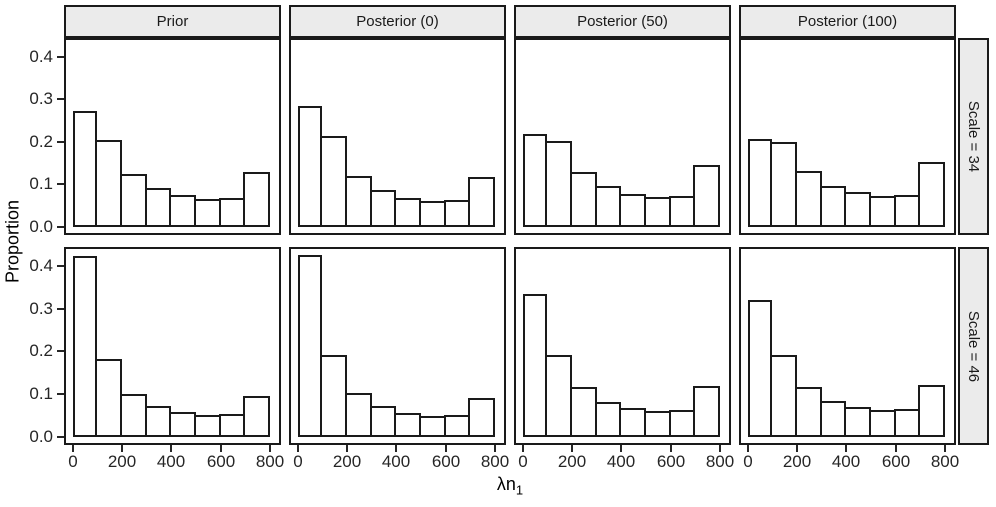 The height and width of the screenshot is (507, 996). Describe the element at coordinates (41, 183) in the screenshot. I see `y-tick-label: 0.1` at that location.